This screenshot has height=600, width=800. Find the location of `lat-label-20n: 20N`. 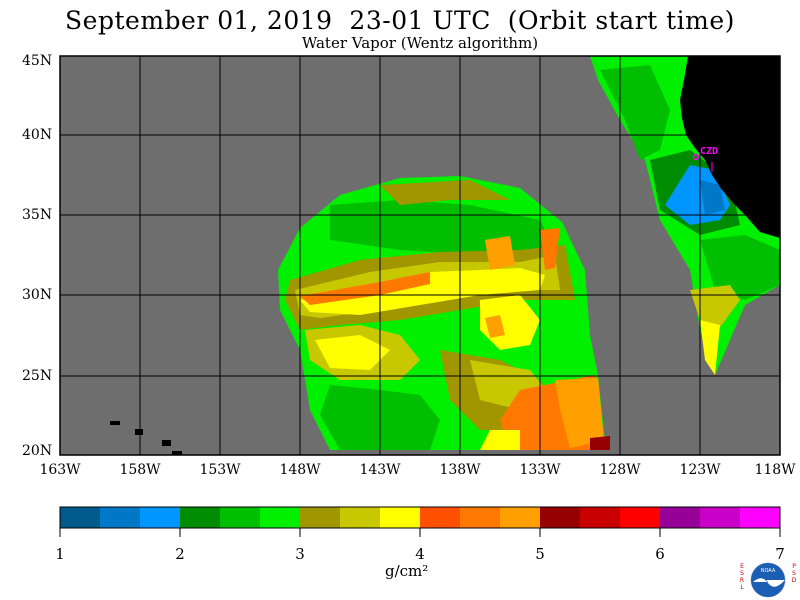

lat-label-20n: 20N is located at coordinates (37, 451).